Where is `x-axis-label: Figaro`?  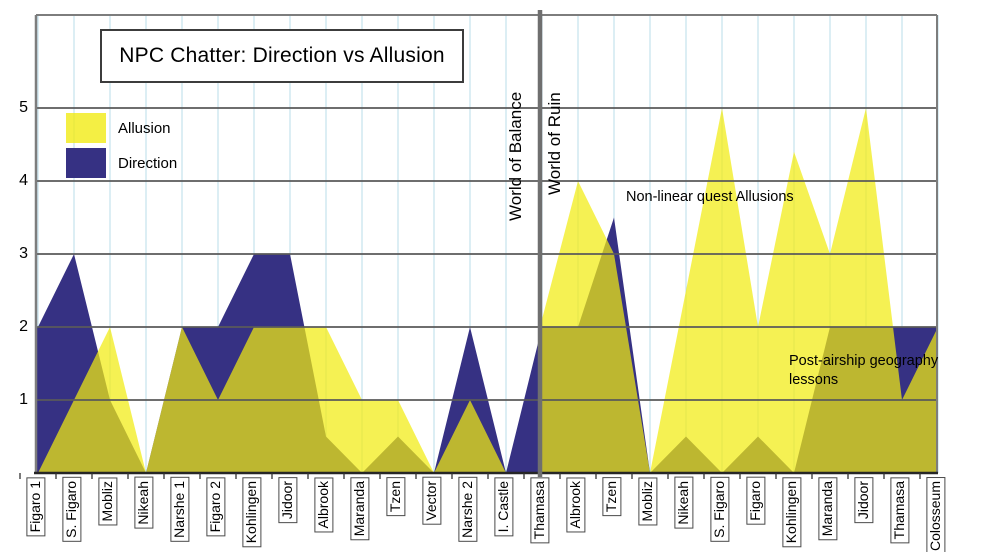
x-axis-label: Figaro is located at coordinates (756, 501).